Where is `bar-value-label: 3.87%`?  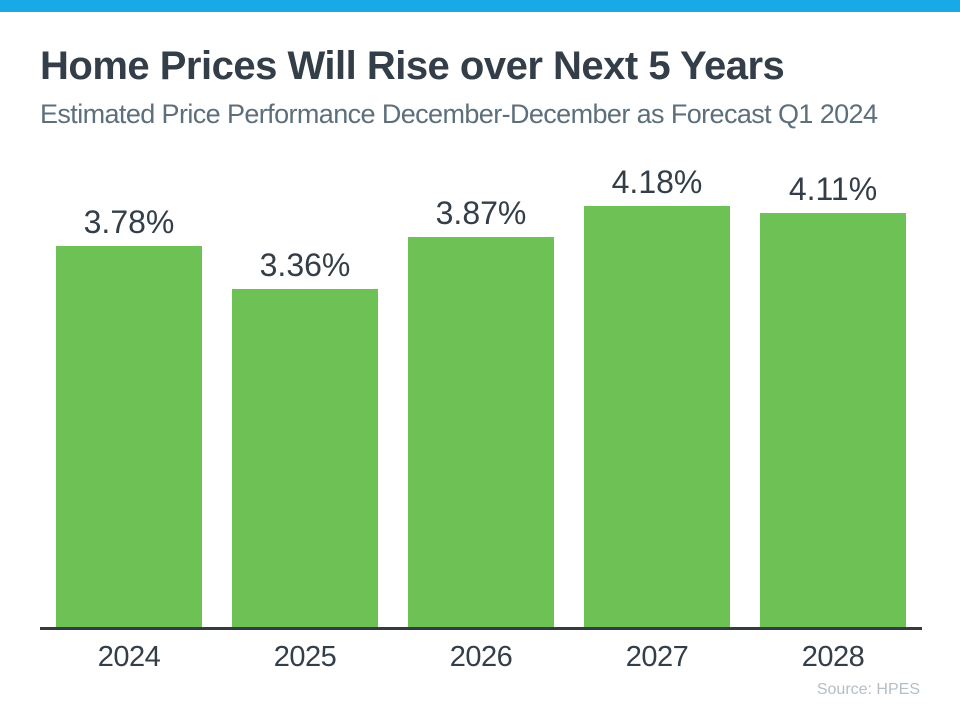 bar-value-label: 3.87% is located at coordinates (481, 213).